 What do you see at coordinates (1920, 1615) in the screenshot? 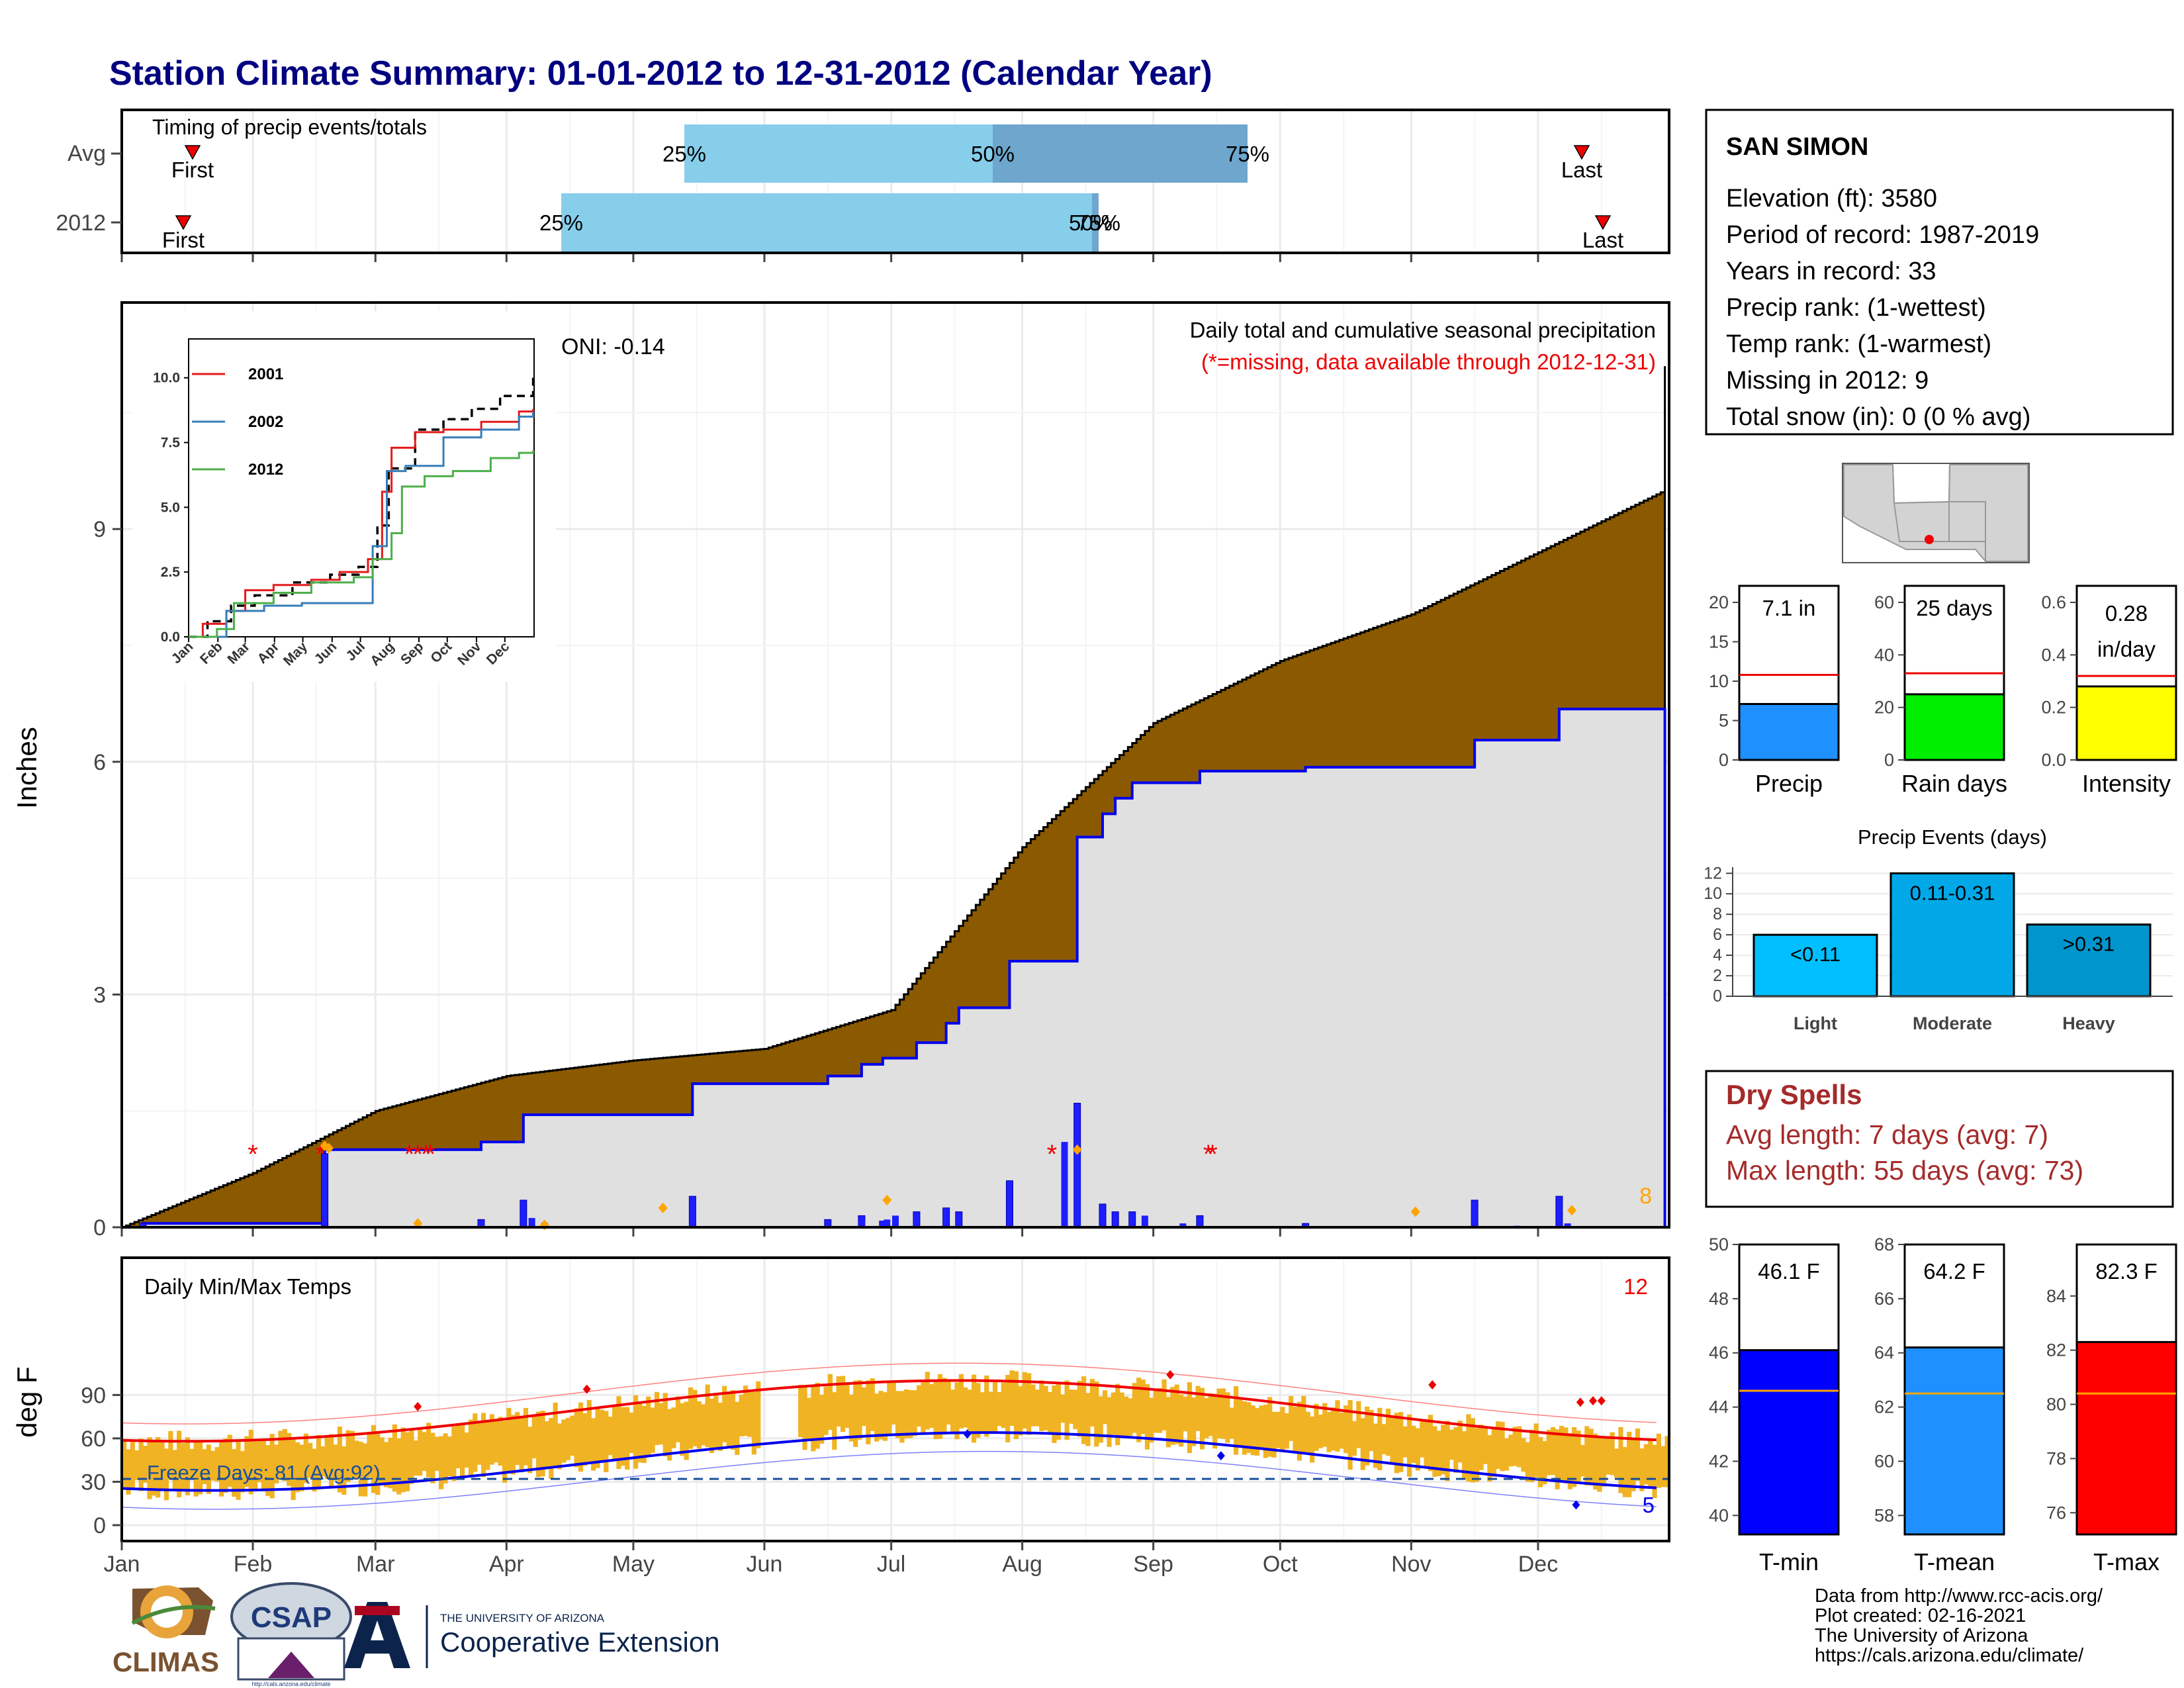
I see `footer-line: Plot created: 02-16-2021` at bounding box center [1920, 1615].